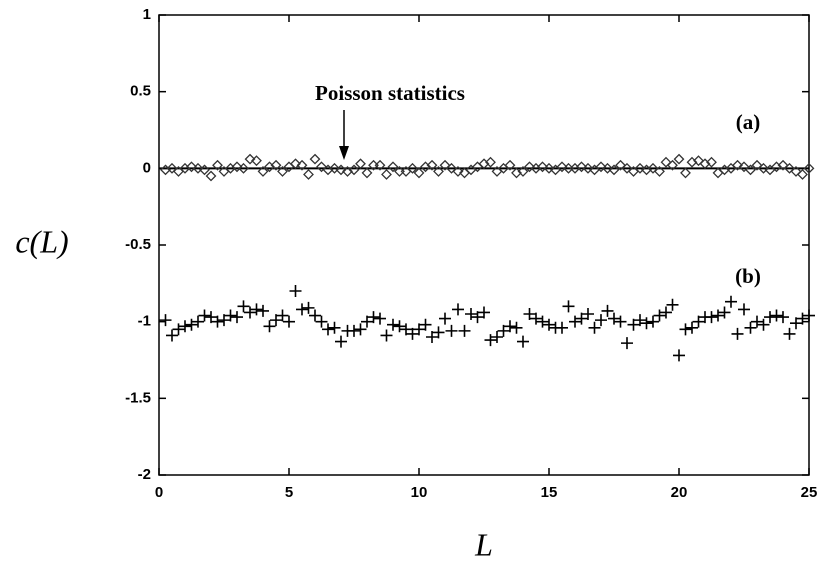 Image resolution: width=820 pixels, height=573 pixels. What do you see at coordinates (159, 492) in the screenshot?
I see `x-tick-label: 0` at bounding box center [159, 492].